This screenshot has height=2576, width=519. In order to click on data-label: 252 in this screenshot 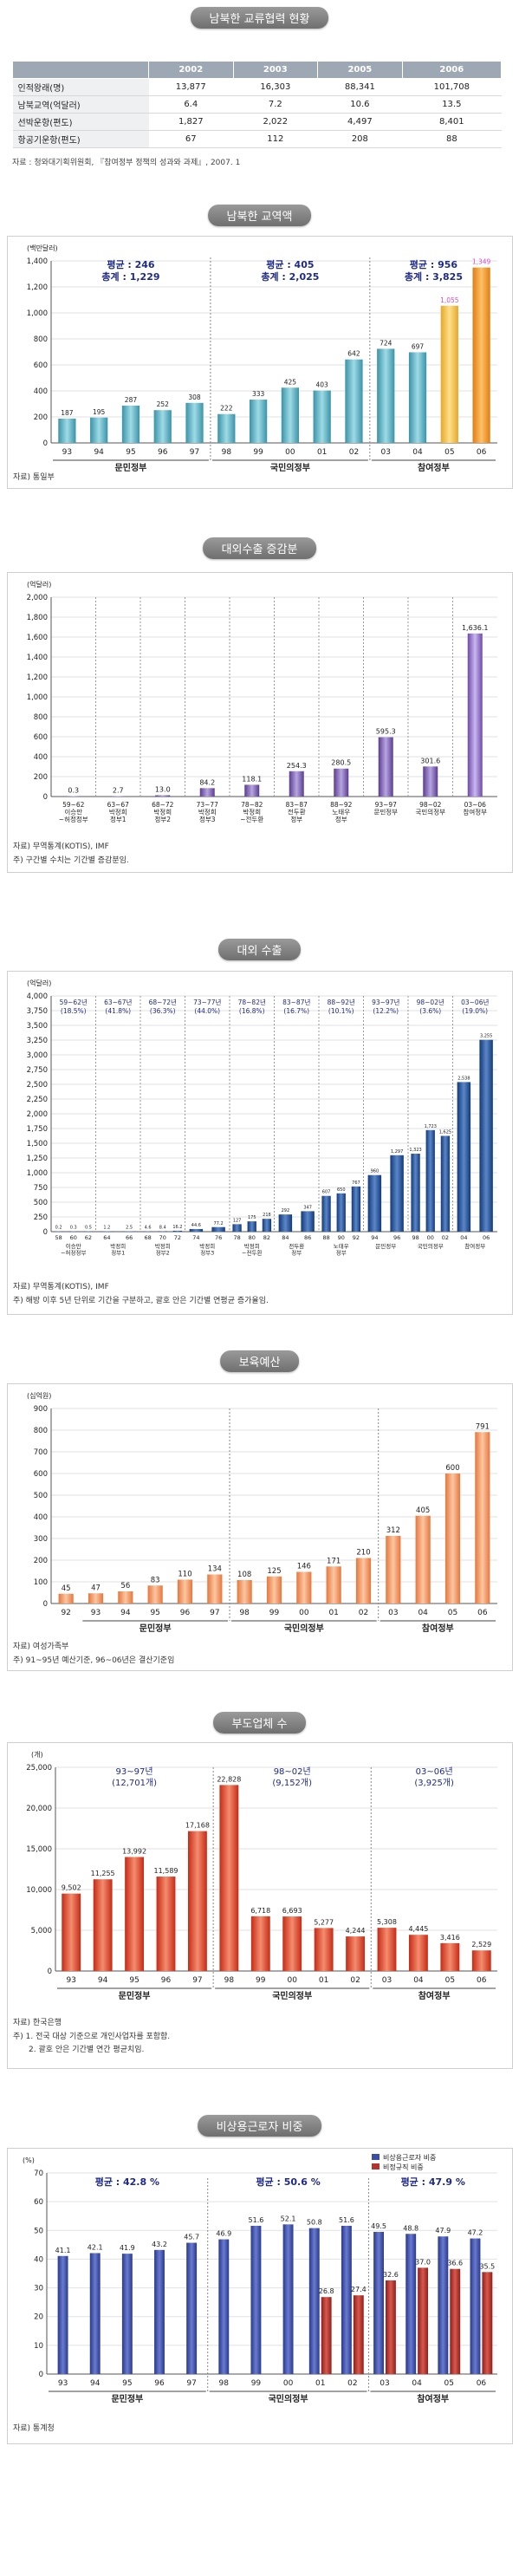, I will do `click(163, 404)`.